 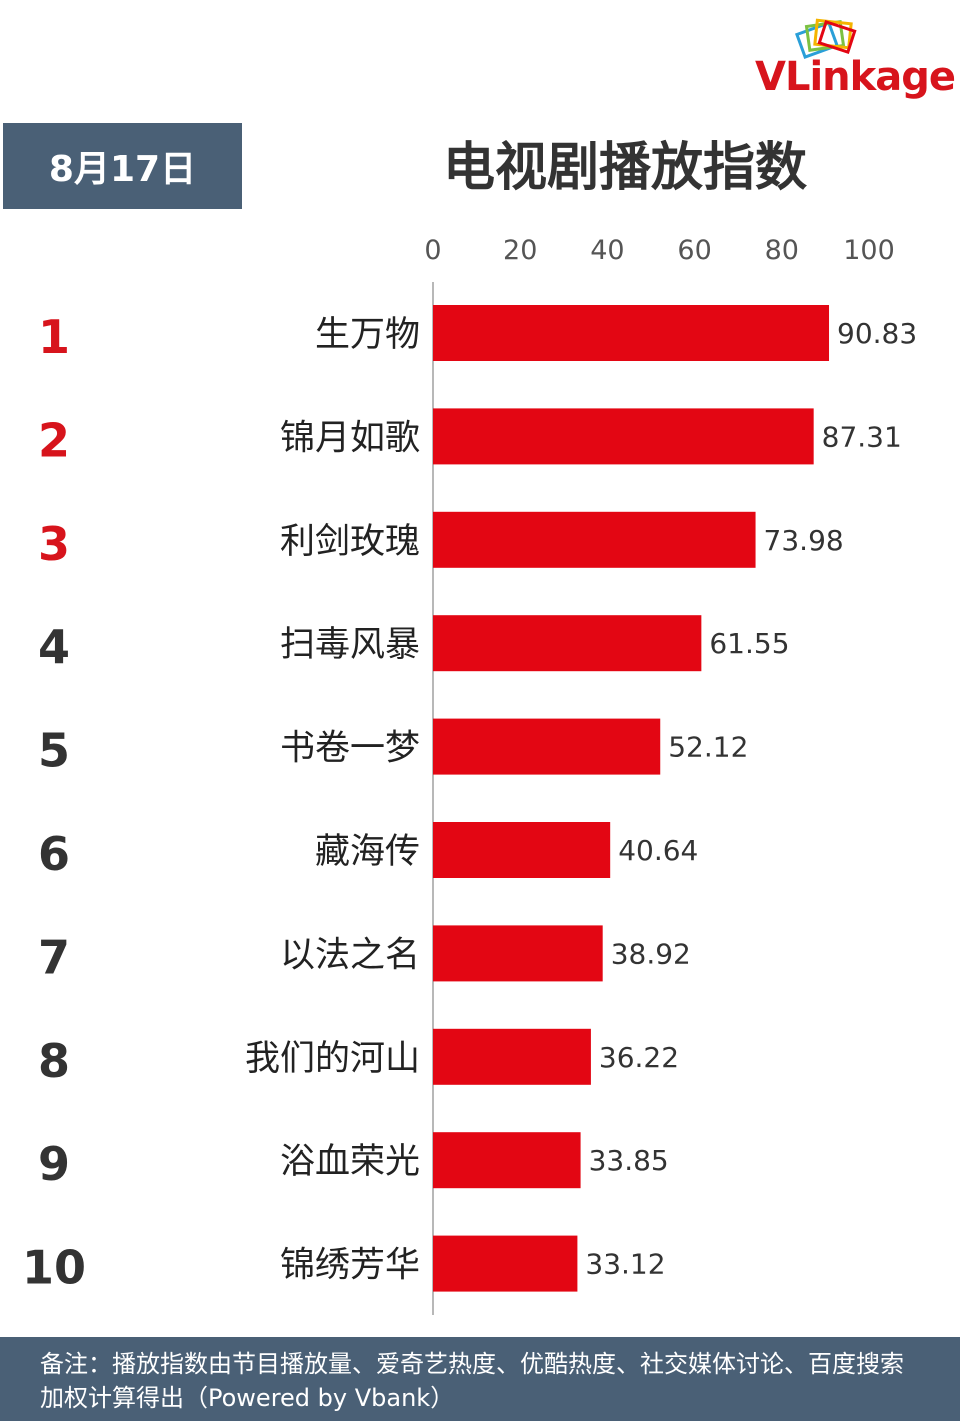 I want to click on x-tick-label: 60, so click(x=694, y=250).